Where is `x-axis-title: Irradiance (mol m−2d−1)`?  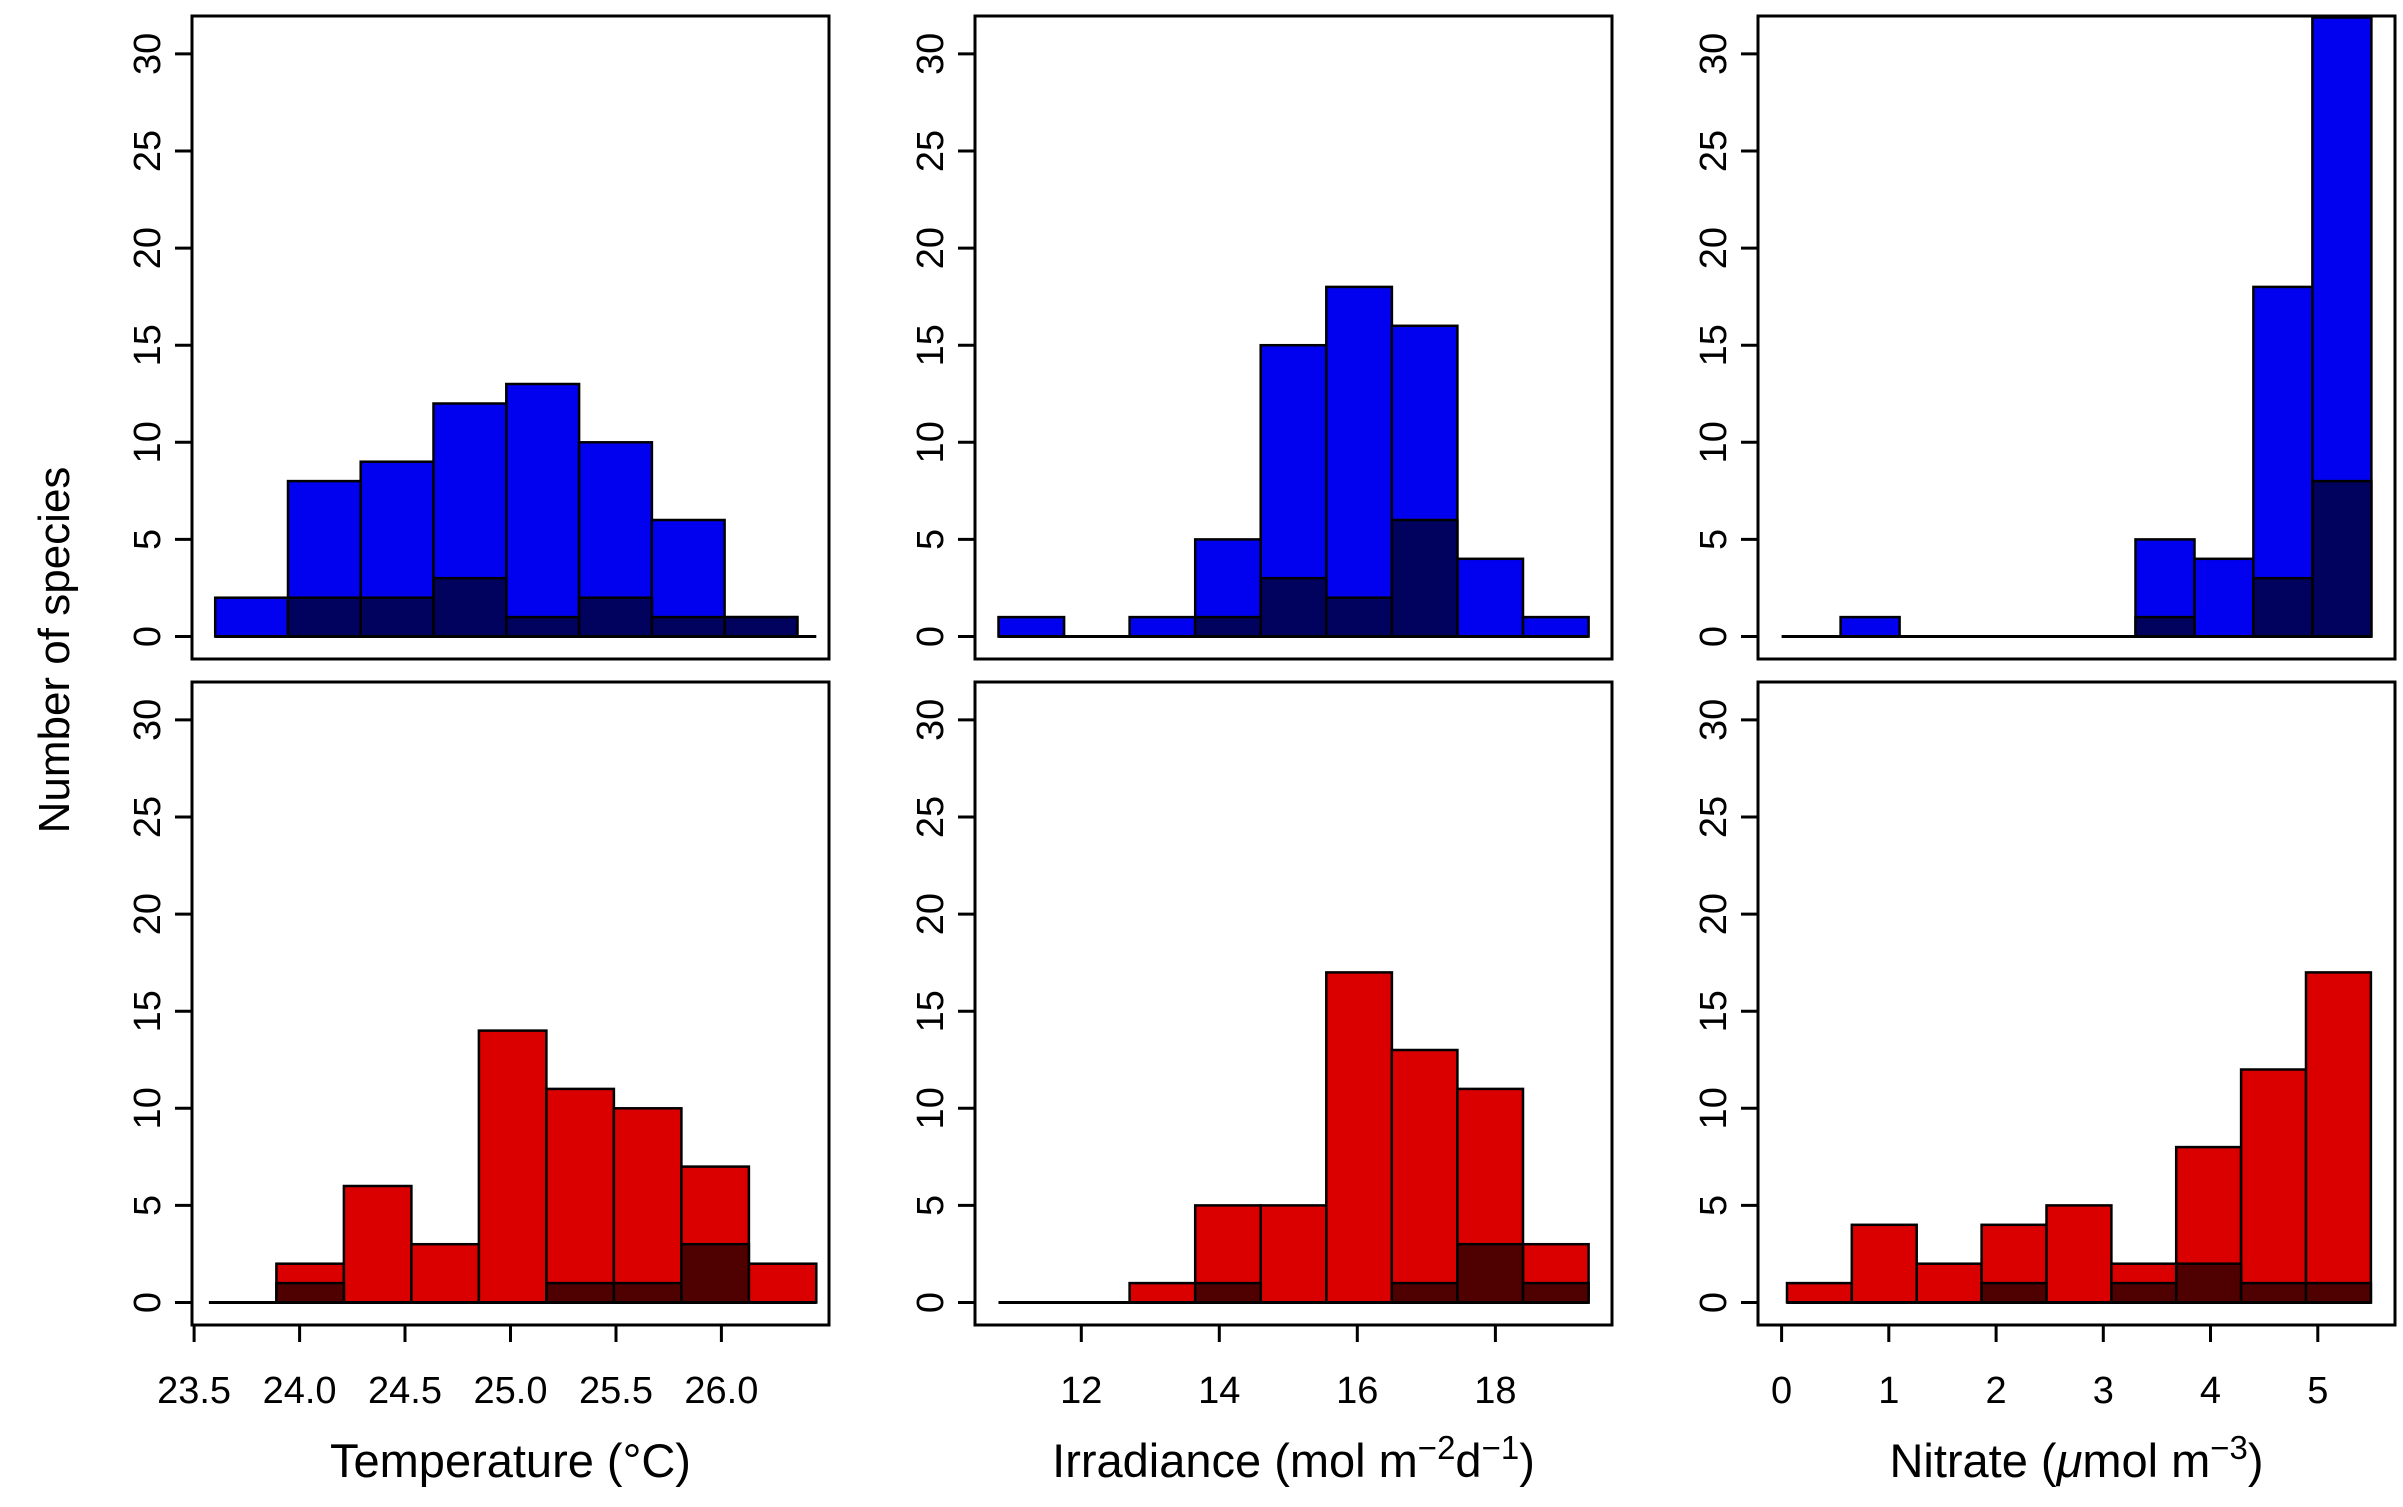
x-axis-title: Irradiance (mol m−2d−1) is located at coordinates (1293, 1458).